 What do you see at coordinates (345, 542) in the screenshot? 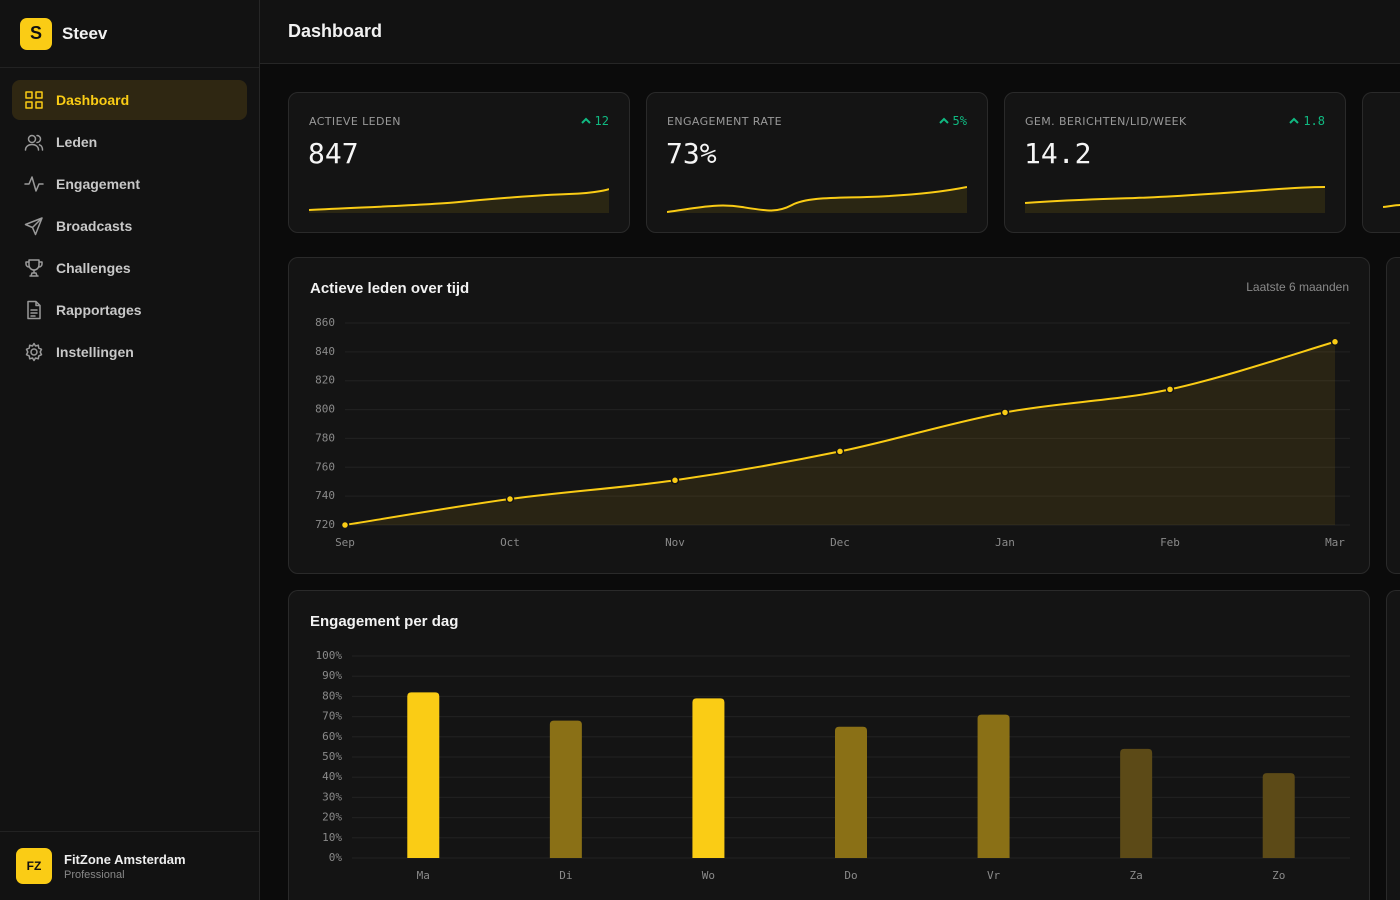
I see `x-tick-label: Sep` at bounding box center [345, 542].